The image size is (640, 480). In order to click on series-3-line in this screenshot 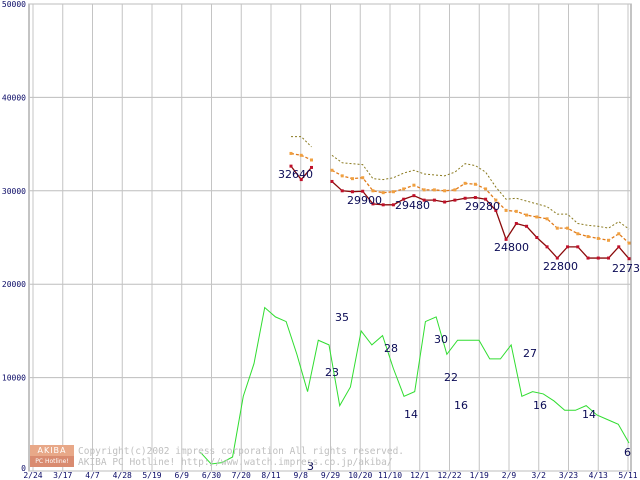, I will do `click(480, 192)`.